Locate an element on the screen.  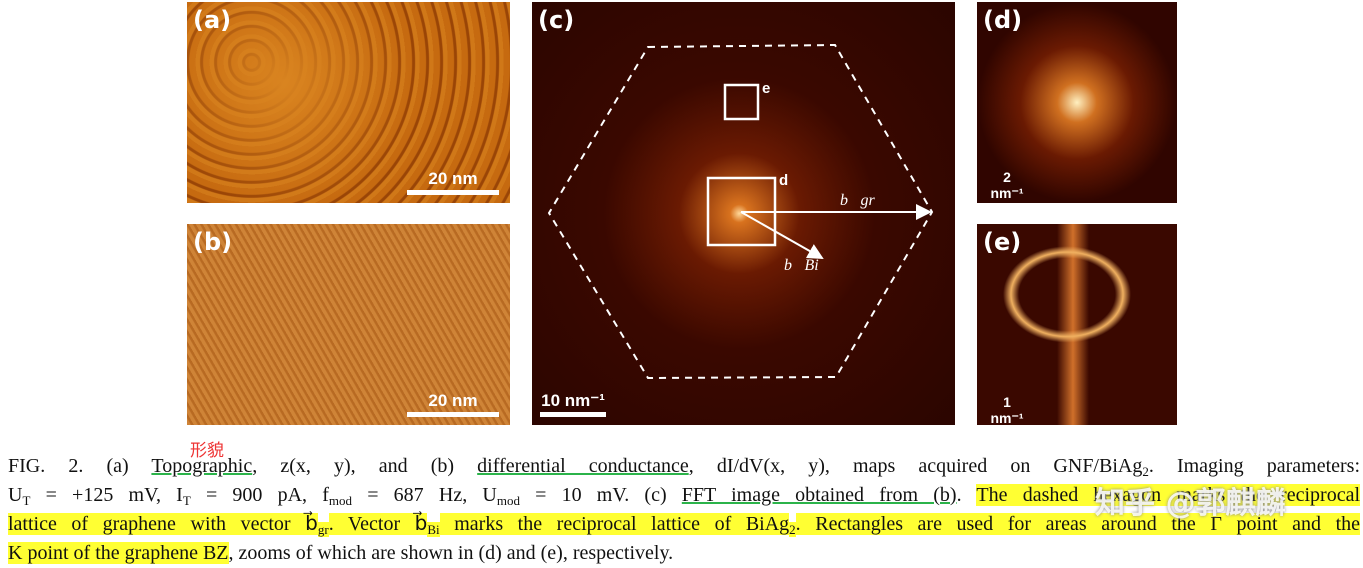
caption-text: The dashed hexagon marks the reciprocal is located at coordinates (1168, 495).